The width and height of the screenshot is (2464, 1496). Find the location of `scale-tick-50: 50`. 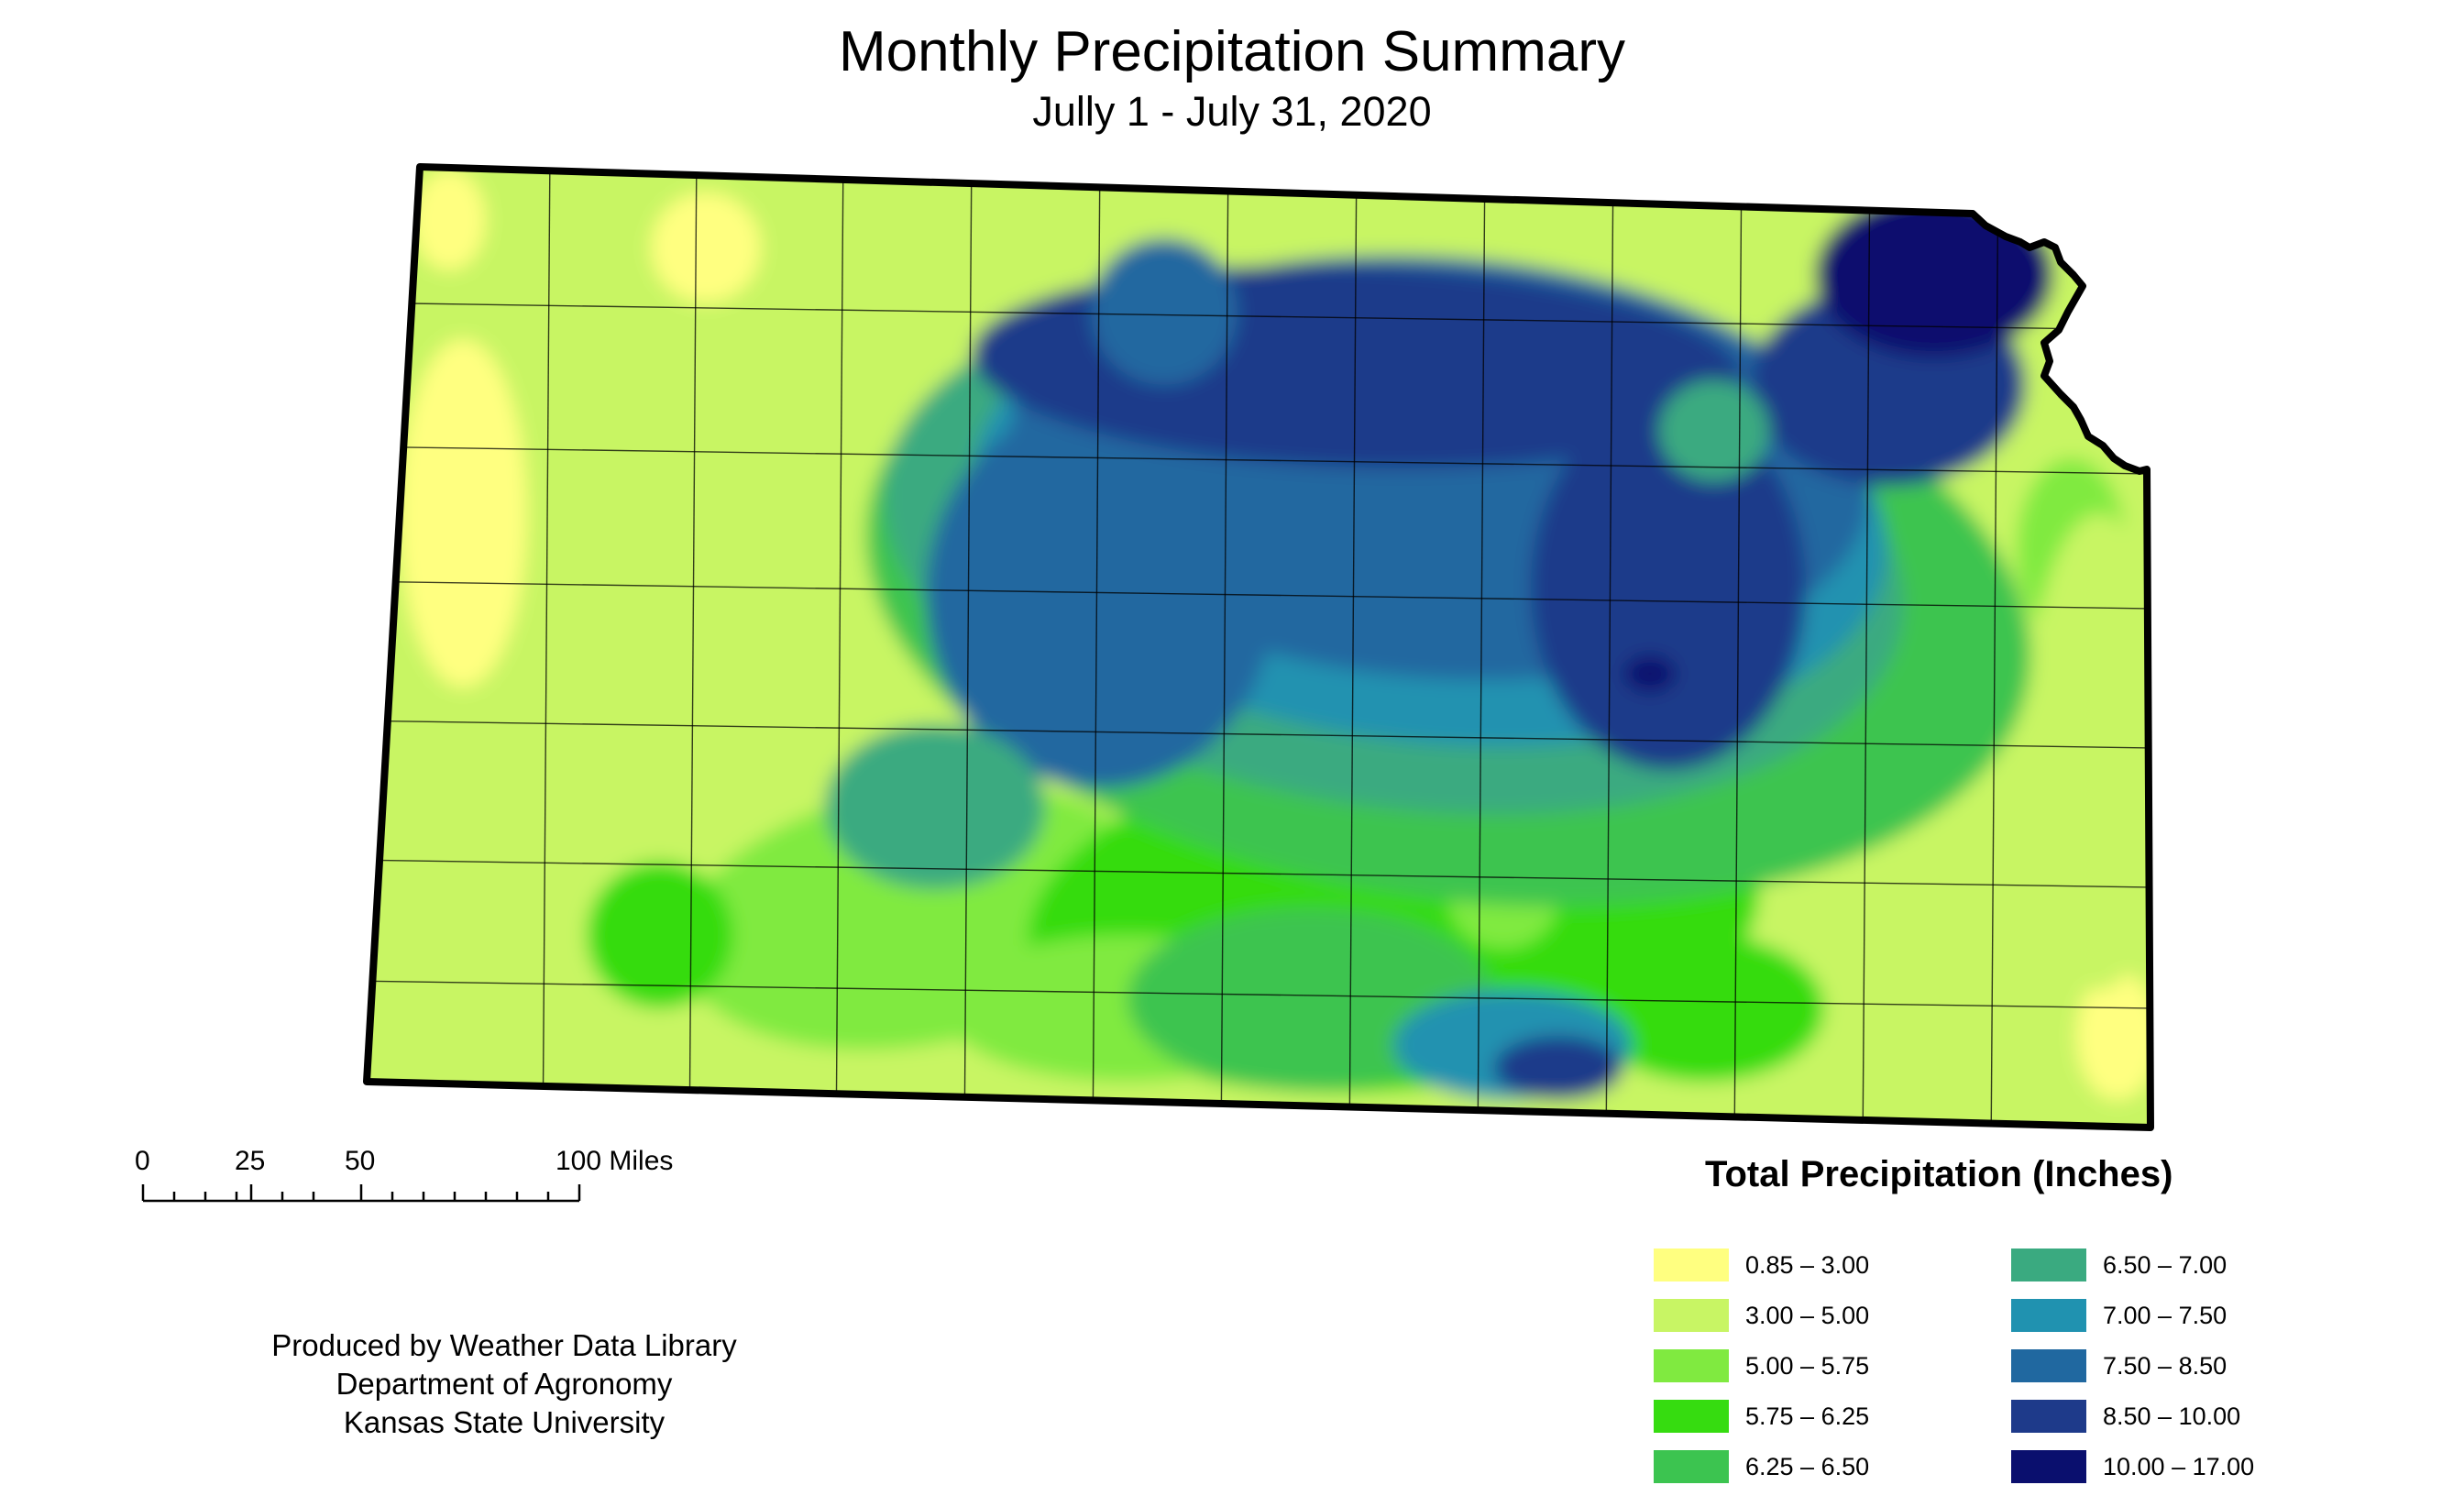

scale-tick-50: 50 is located at coordinates (360, 1161).